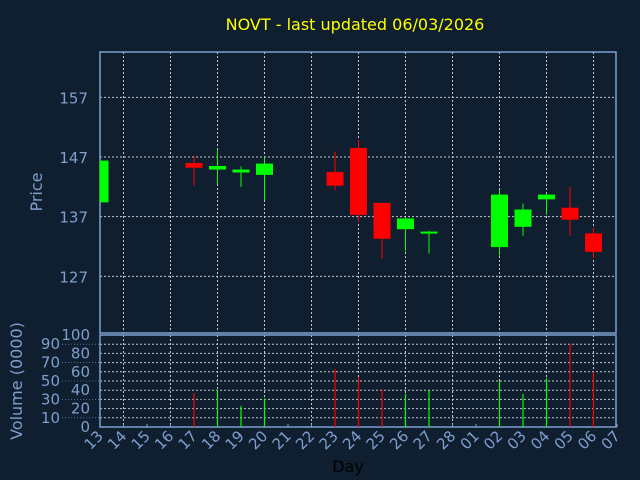 Image resolution: width=640 pixels, height=480 pixels. What do you see at coordinates (75, 335) in the screenshot?
I see `volume-tick-label: 100` at bounding box center [75, 335].